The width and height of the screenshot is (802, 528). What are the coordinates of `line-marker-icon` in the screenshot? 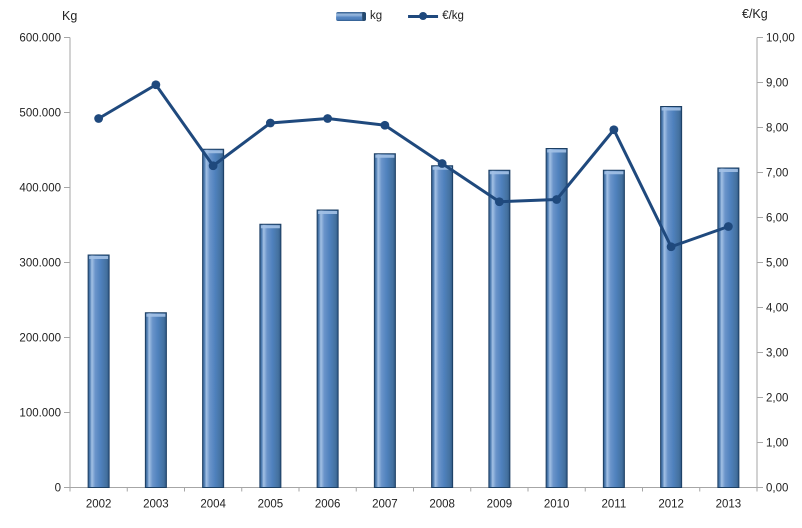 It's located at (423, 16).